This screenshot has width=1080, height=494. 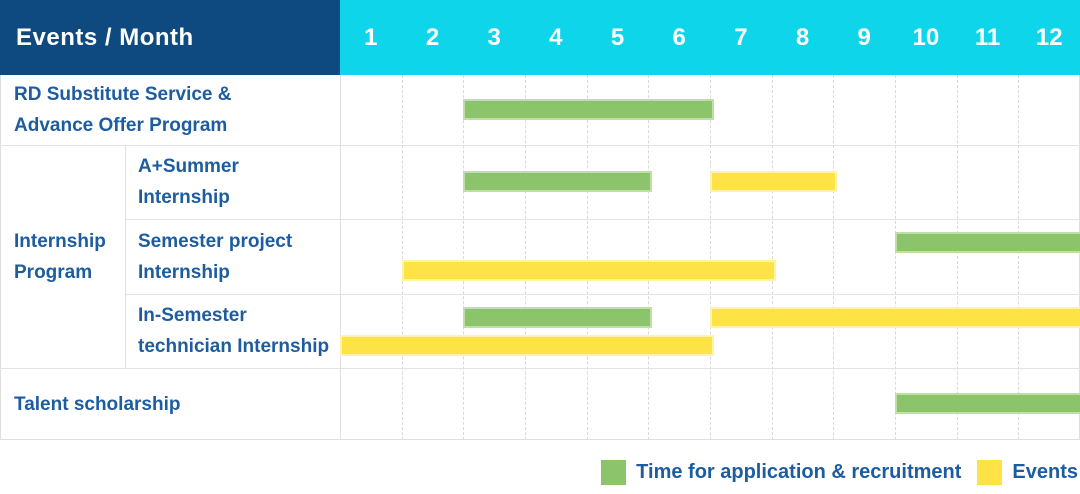 I want to click on month-header-7: 7, so click(x=741, y=37).